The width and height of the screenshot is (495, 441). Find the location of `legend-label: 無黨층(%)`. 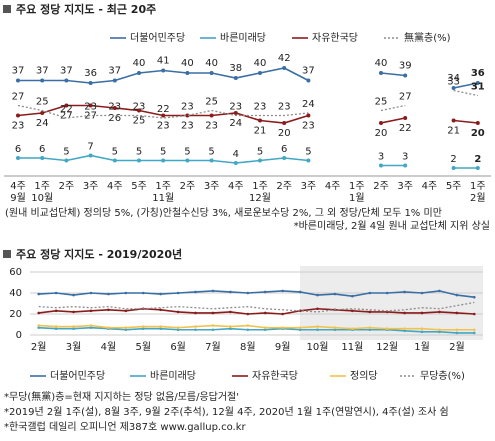

legend-label: 無黨층(%) is located at coordinates (427, 37).